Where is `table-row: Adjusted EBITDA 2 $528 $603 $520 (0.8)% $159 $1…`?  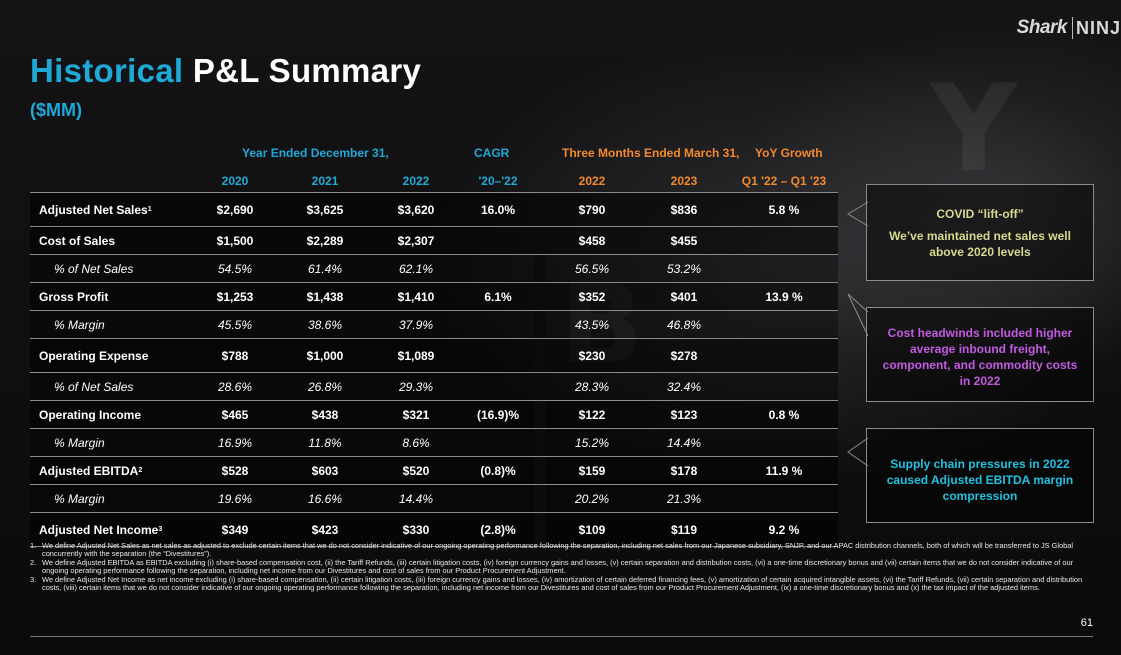
table-row: Adjusted EBITDA 2 $528 $603 $520 (0.8)% $159 $1… is located at coordinates (434, 470).